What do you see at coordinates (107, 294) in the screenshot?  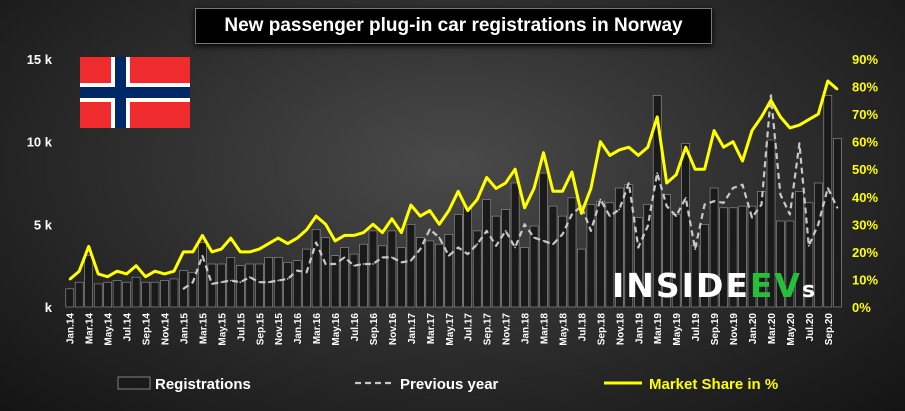 I see `registrations-bar-May.14` at bounding box center [107, 294].